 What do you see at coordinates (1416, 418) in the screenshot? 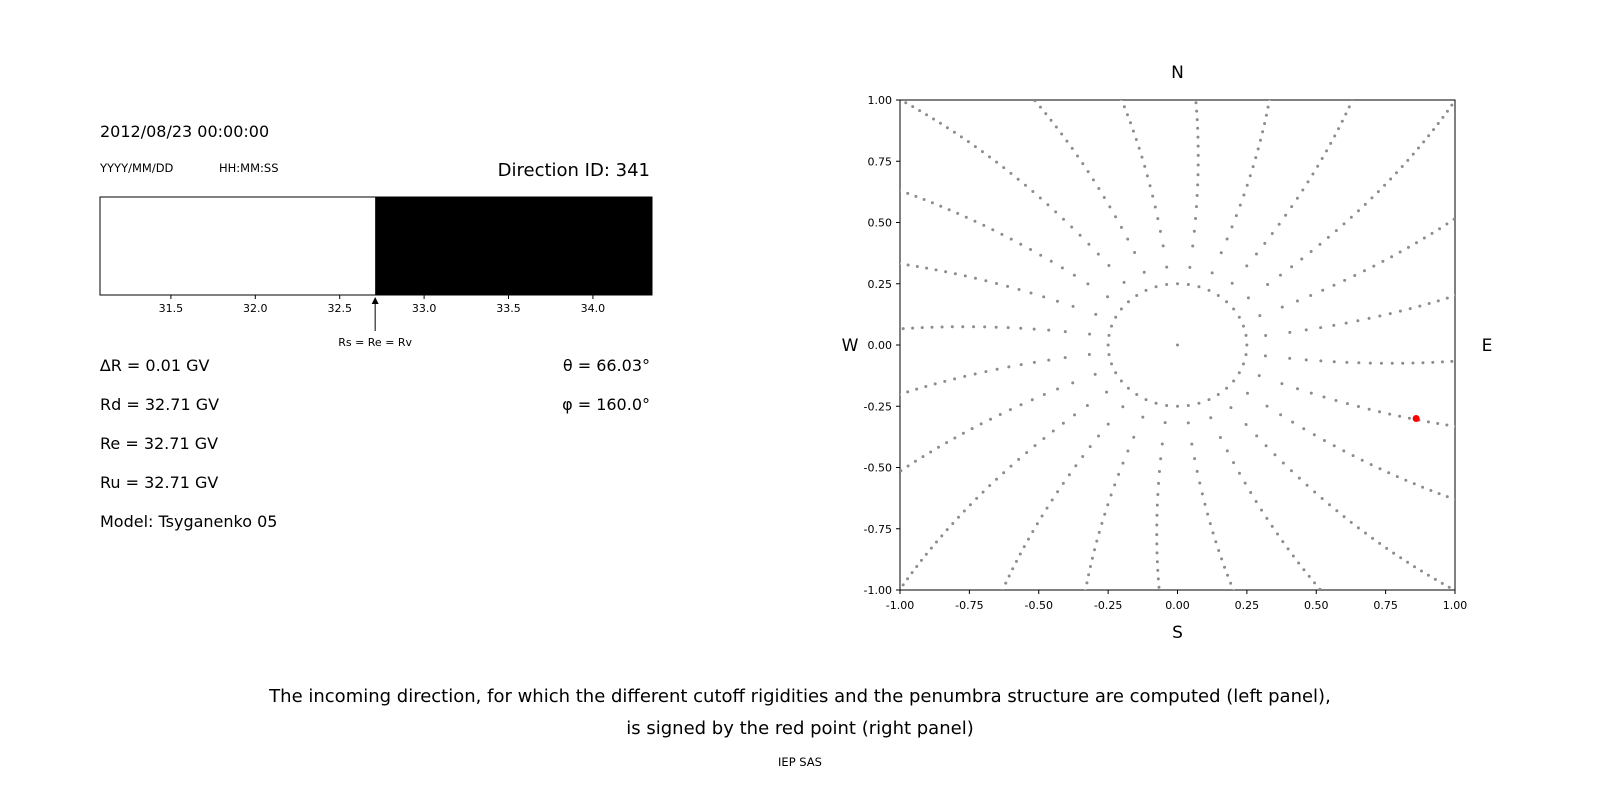
I see `red-point` at bounding box center [1416, 418].